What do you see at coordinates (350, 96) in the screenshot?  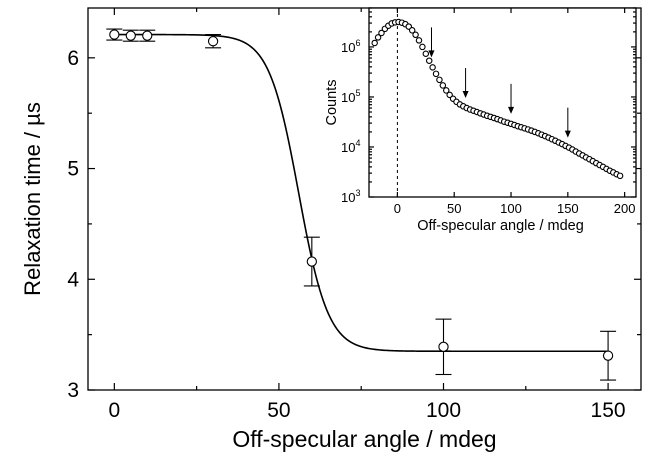 I see `inset-y-tick-label: 10⁵` at bounding box center [350, 96].